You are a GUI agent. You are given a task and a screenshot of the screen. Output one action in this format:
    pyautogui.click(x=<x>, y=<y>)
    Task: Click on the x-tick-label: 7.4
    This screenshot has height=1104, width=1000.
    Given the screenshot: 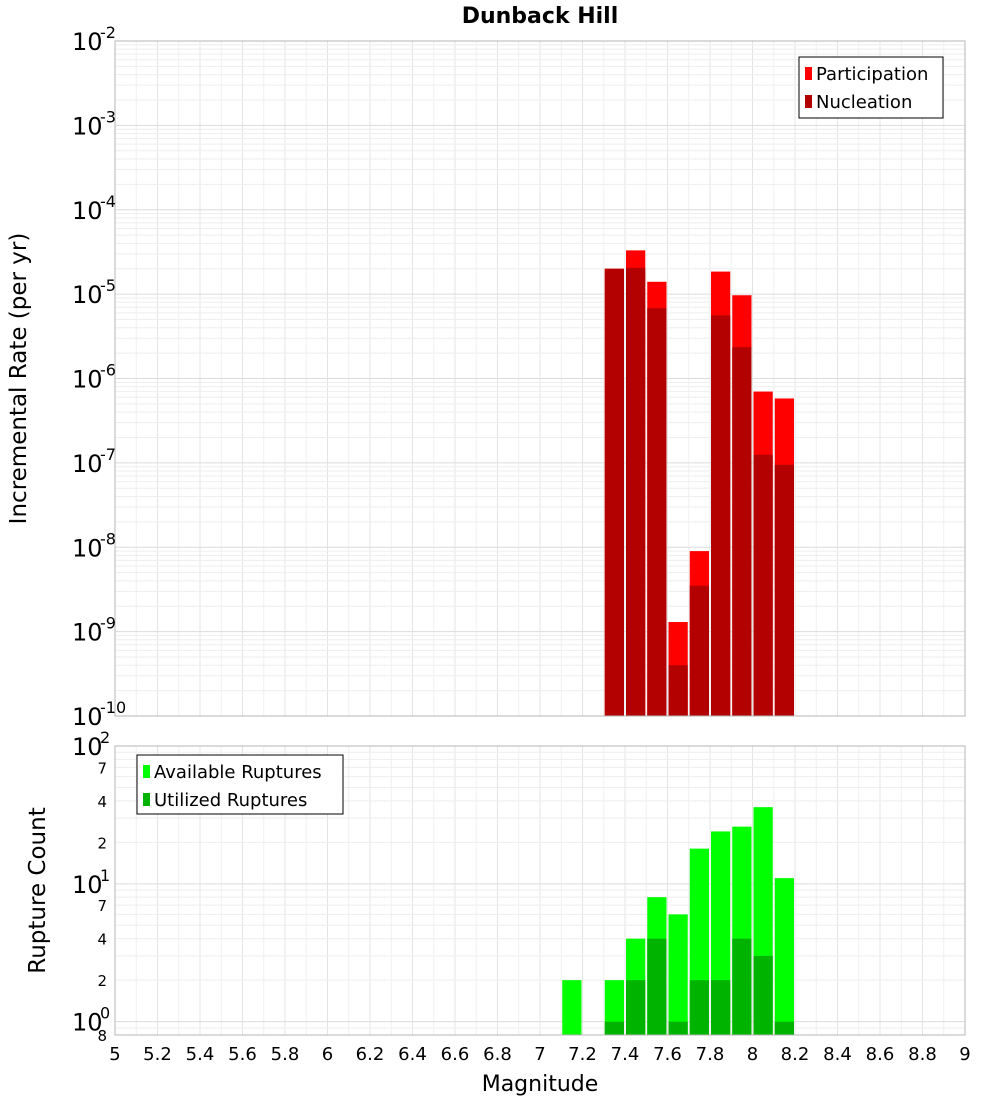 What is the action you would take?
    pyautogui.click(x=625, y=1054)
    